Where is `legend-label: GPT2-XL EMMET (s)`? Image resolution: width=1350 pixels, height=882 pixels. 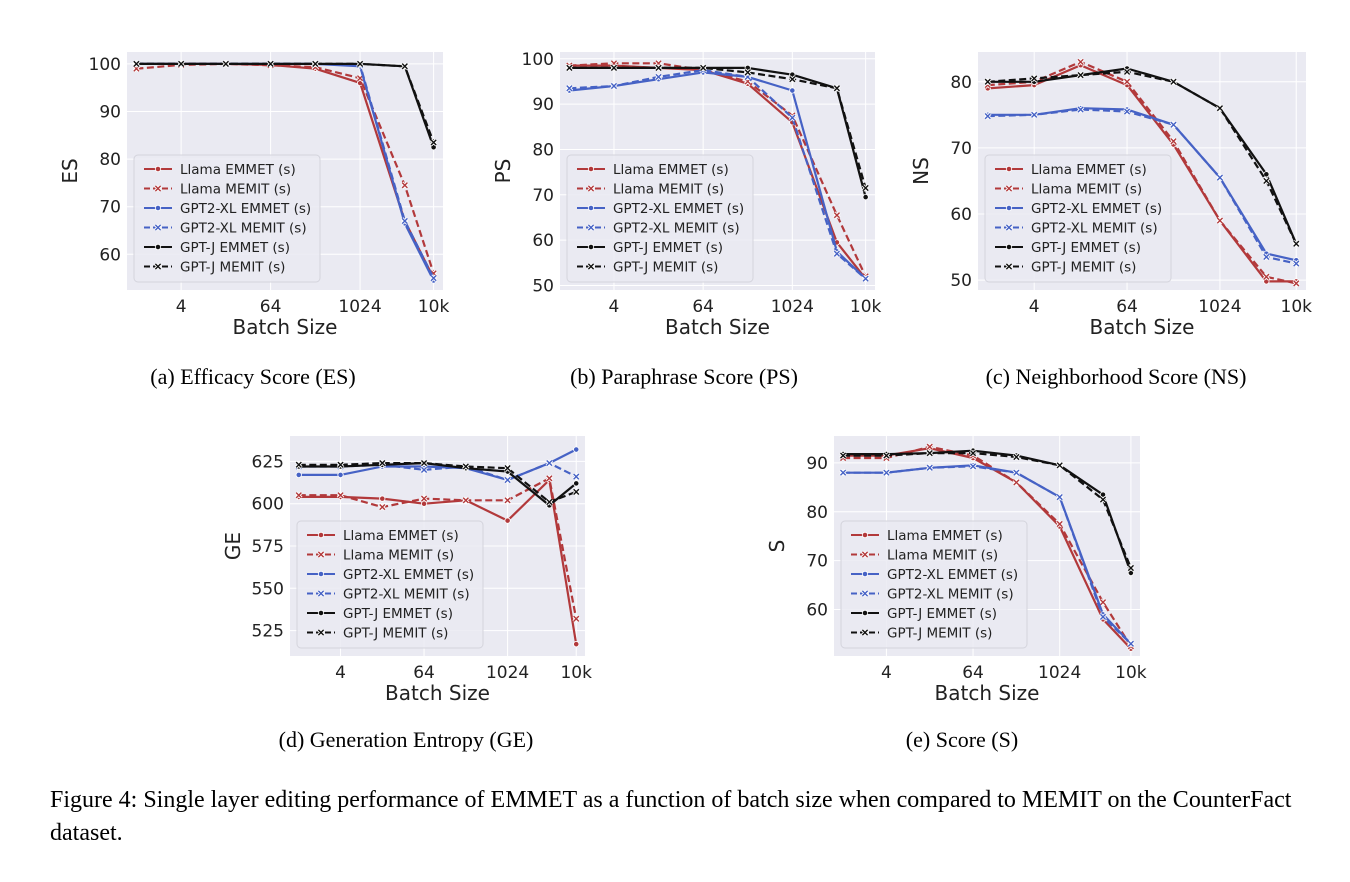 legend-label: GPT2-XL EMMET (s) is located at coordinates (678, 209).